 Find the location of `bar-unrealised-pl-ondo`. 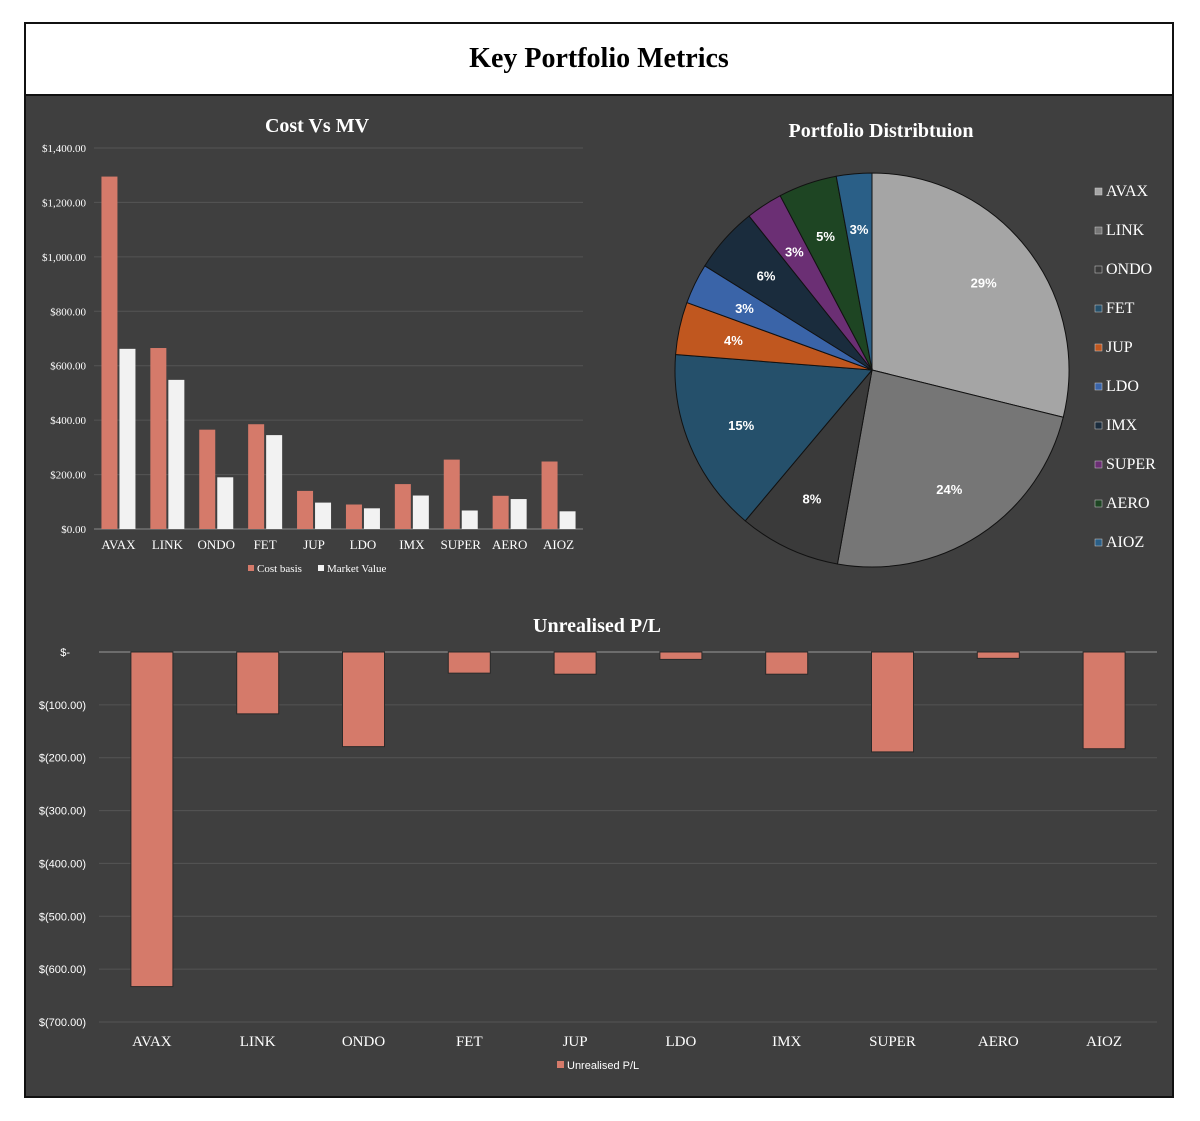

bar-unrealised-pl-ondo is located at coordinates (363, 699).